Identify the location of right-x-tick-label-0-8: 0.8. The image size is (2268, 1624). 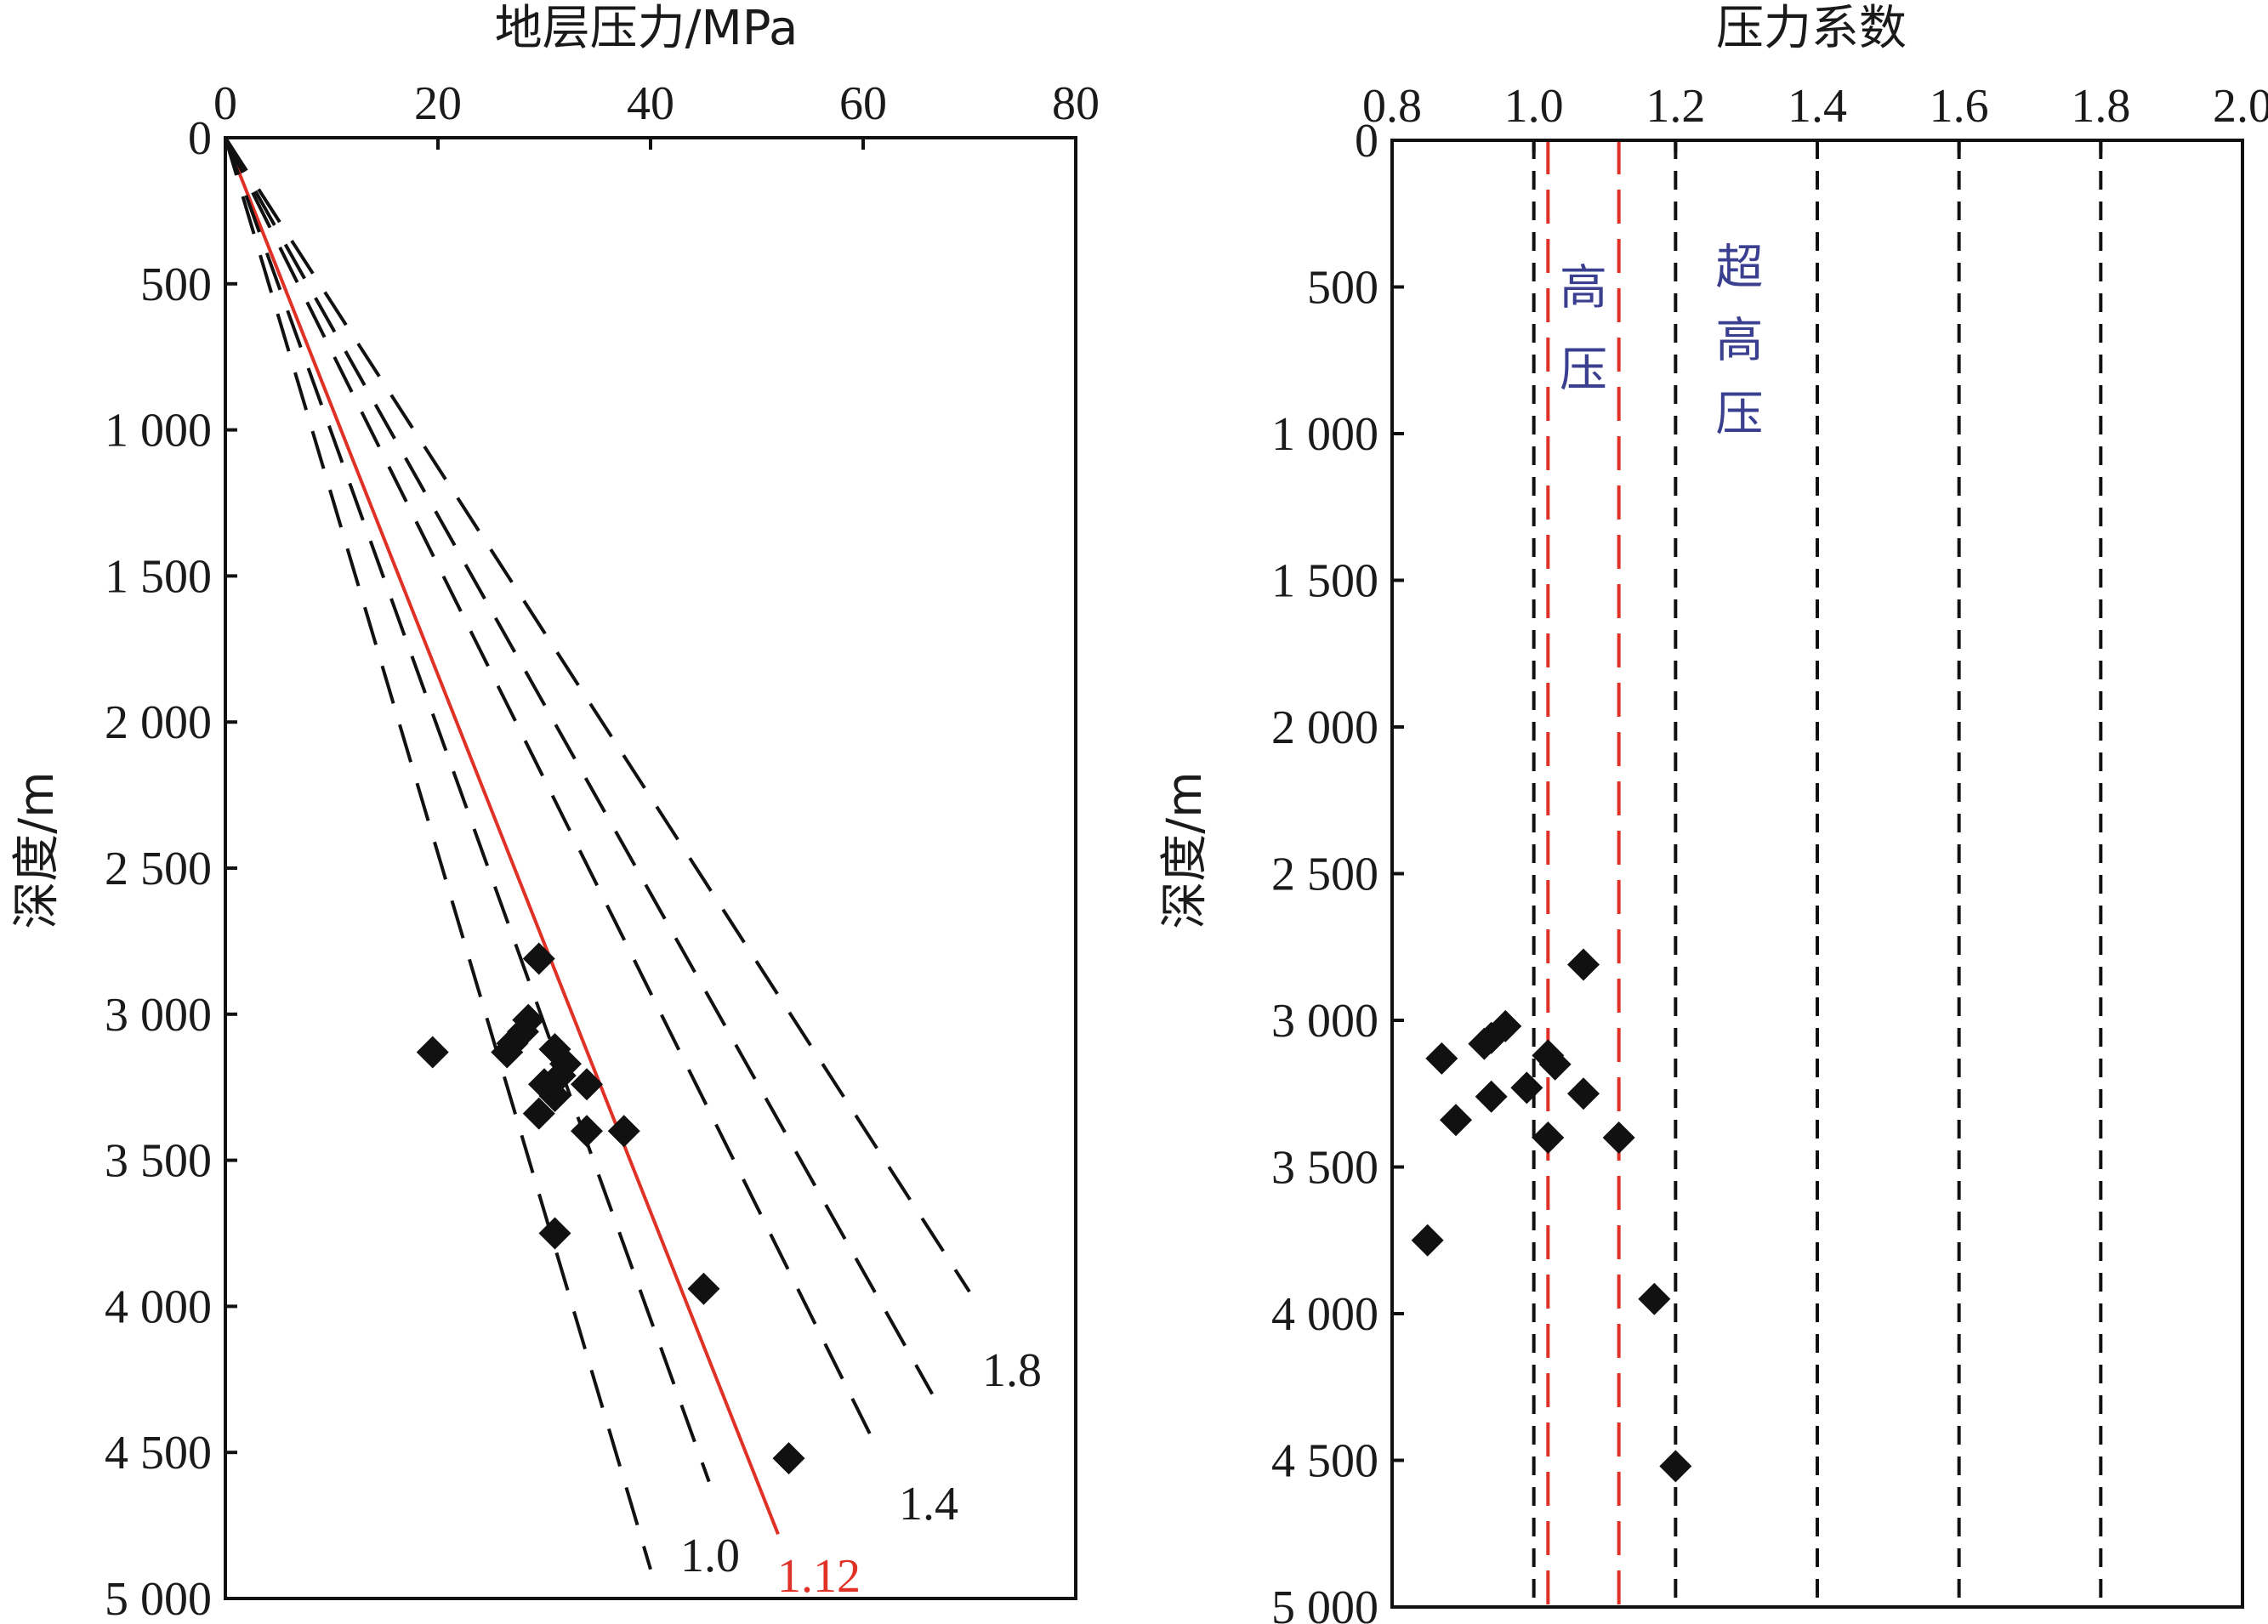
(1392, 106).